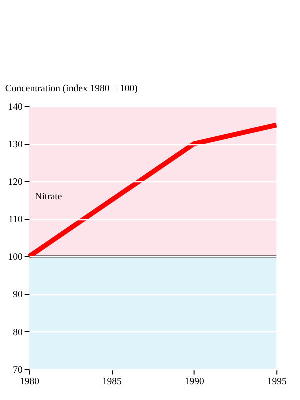 The height and width of the screenshot is (400, 300). Describe the element at coordinates (16, 258) in the screenshot. I see `y-tick-label: 100` at that location.